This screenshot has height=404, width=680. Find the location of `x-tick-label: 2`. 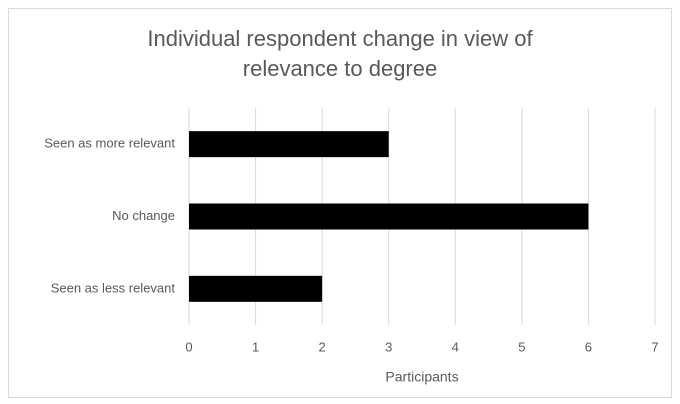

x-tick-label: 2 is located at coordinates (322, 346).